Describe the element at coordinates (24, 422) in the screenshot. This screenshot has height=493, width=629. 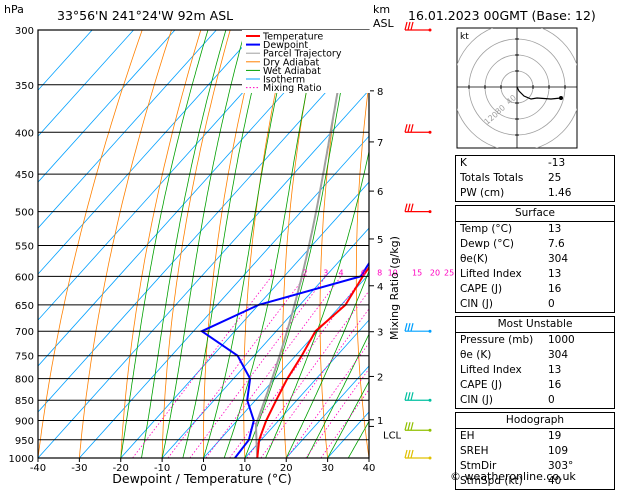
I see `pressure-tick-label: 900` at that location.